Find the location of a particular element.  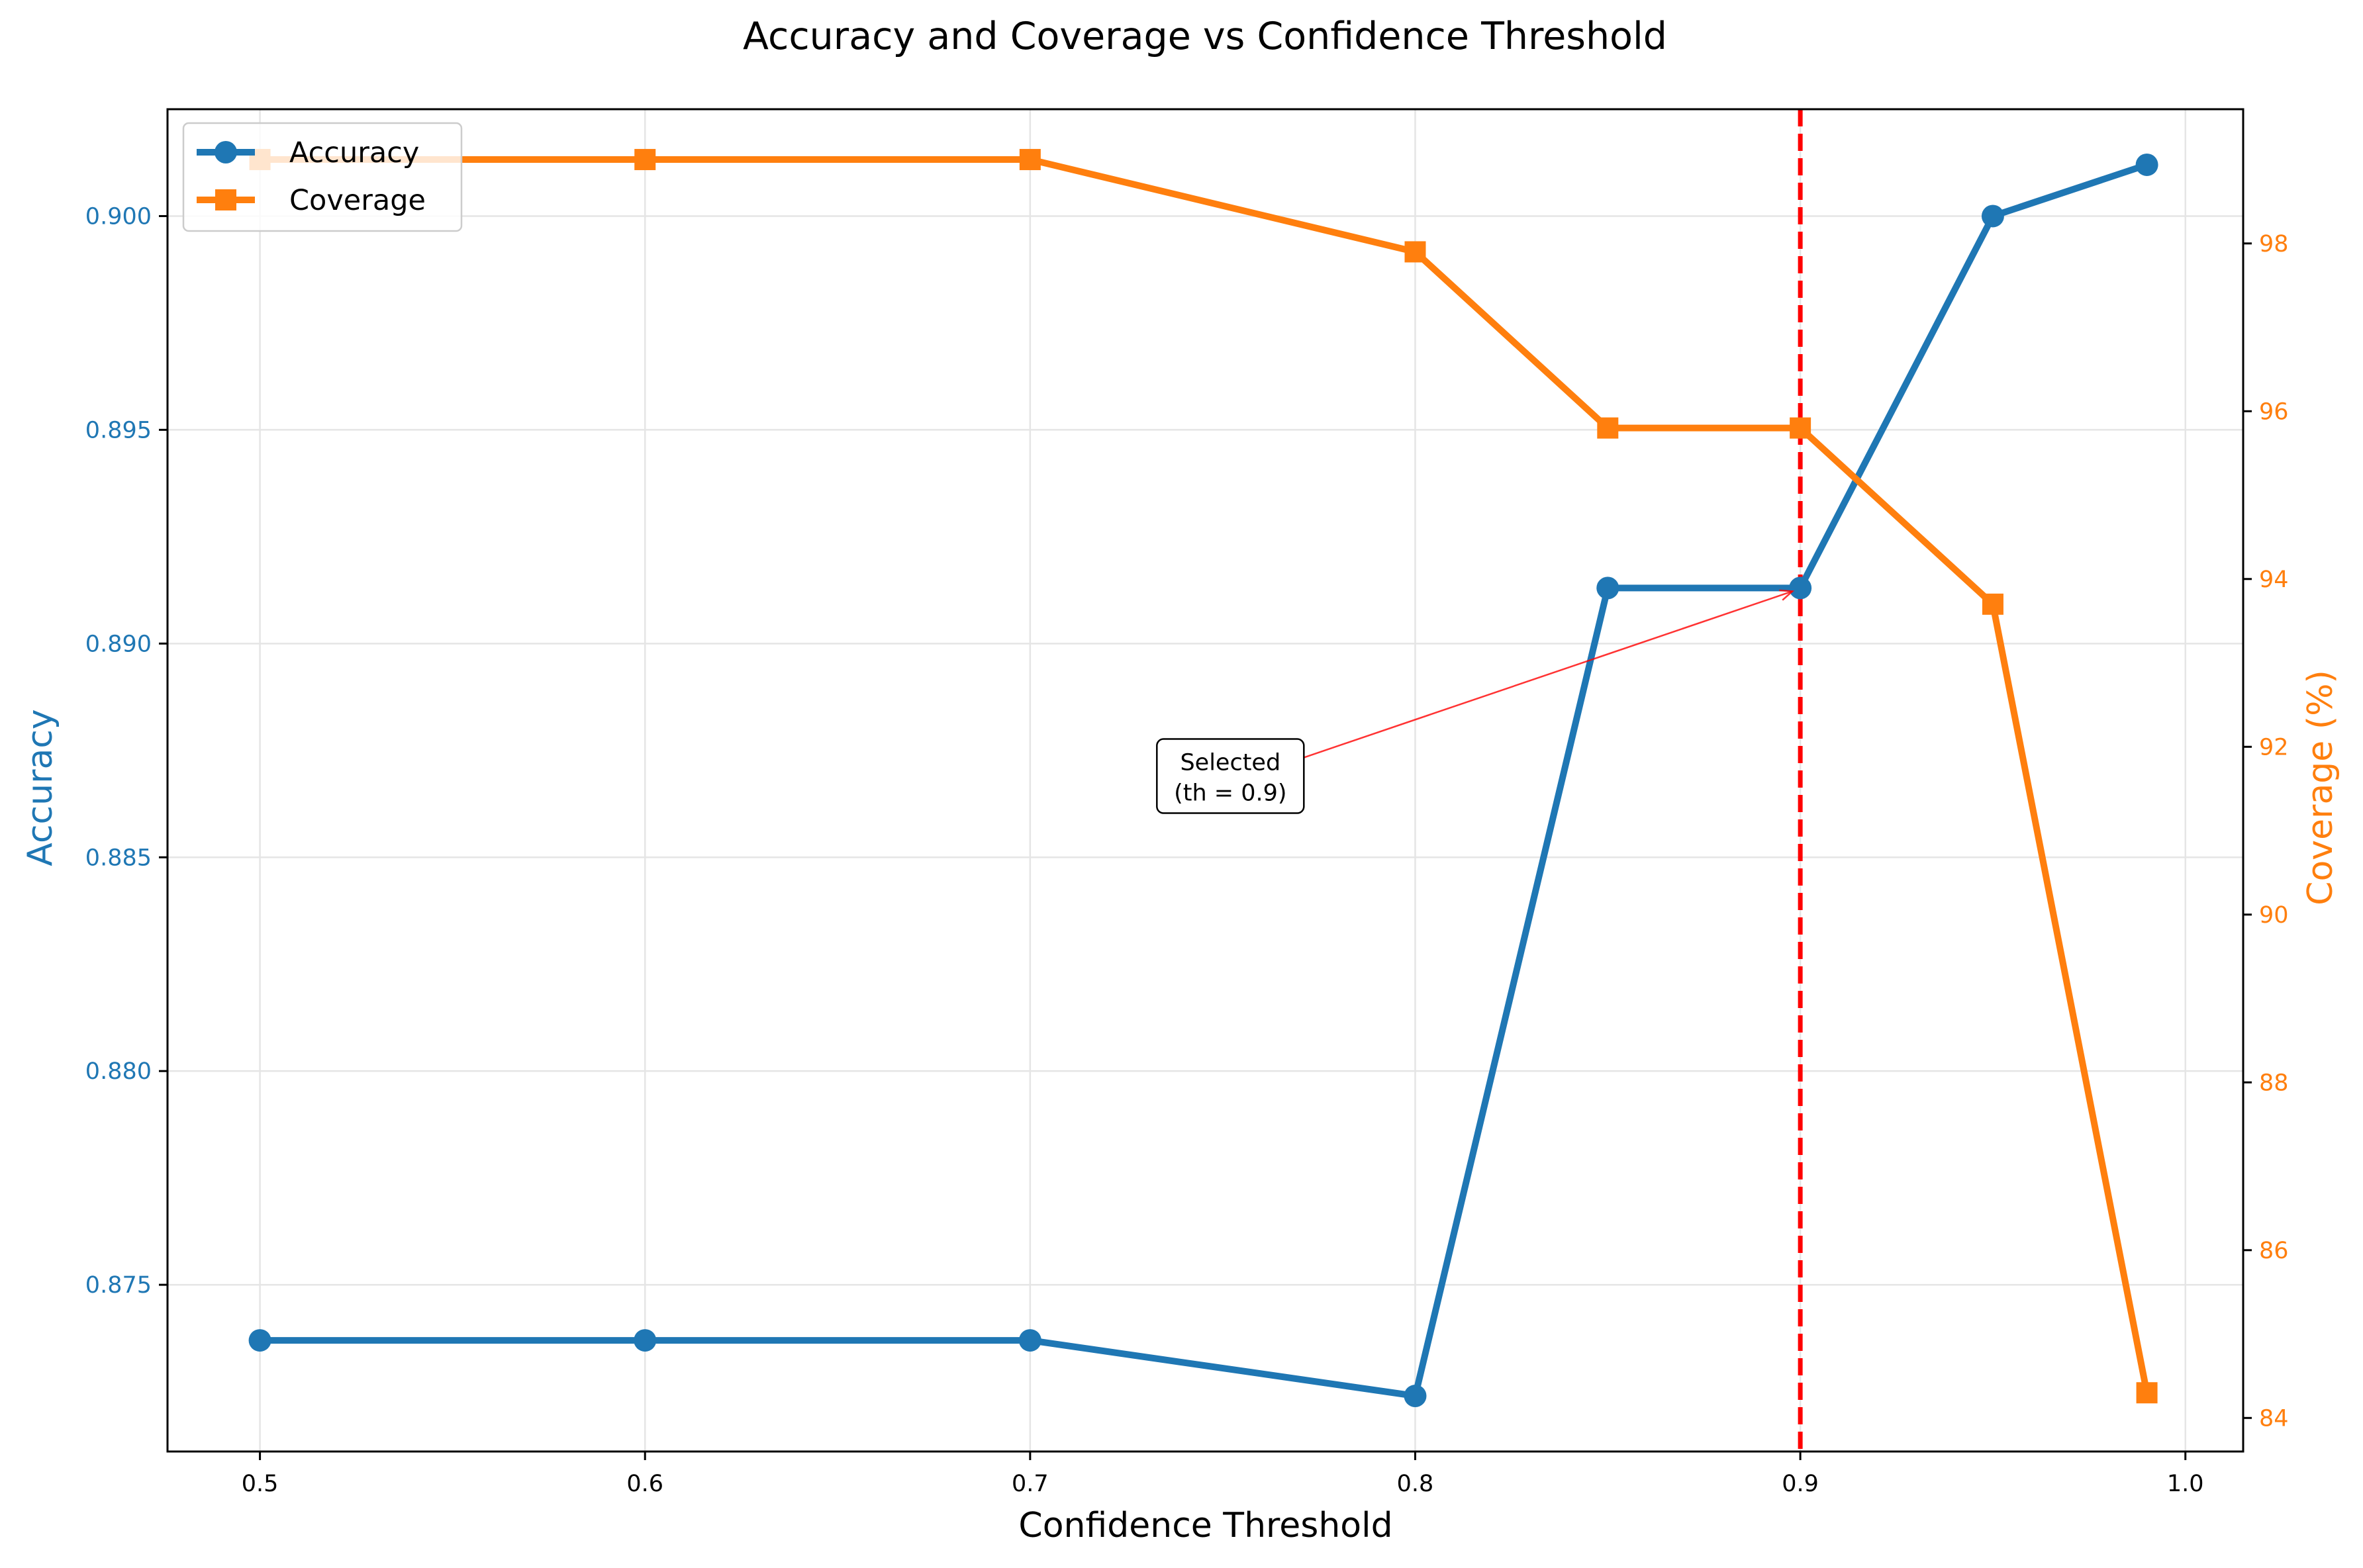

annotation-box is located at coordinates (1230, 776).